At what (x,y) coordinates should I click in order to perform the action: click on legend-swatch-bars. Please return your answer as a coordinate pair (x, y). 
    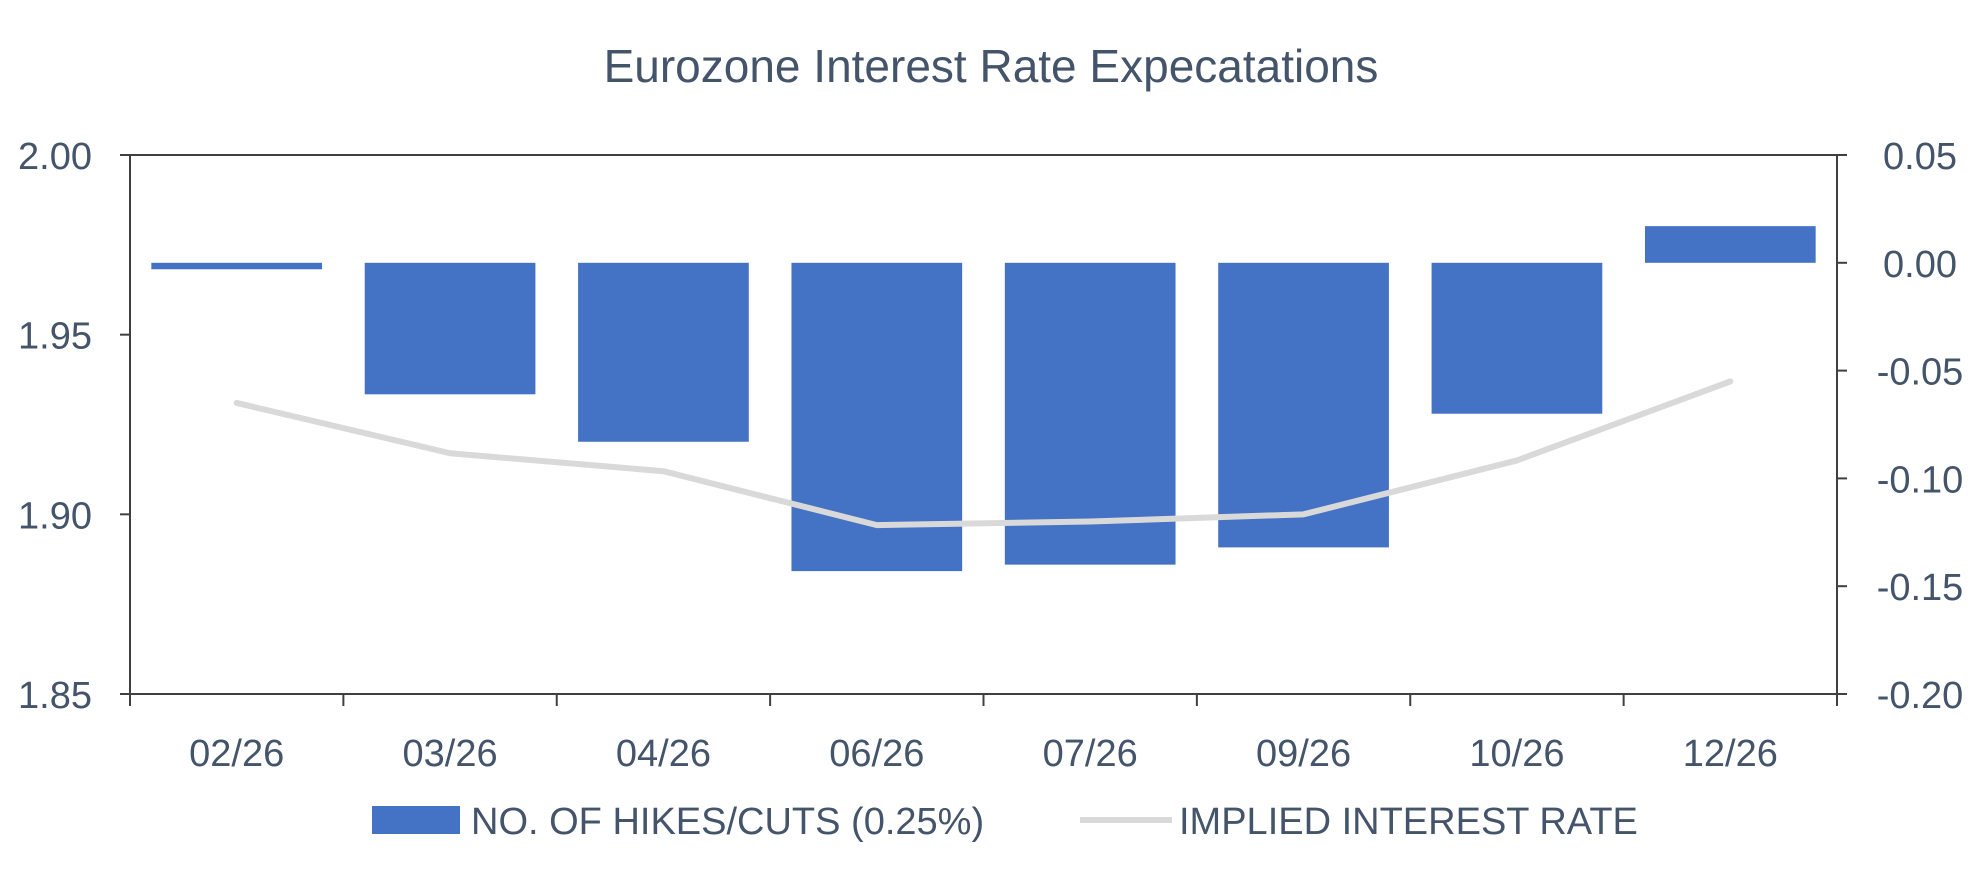
    Looking at the image, I should click on (416, 820).